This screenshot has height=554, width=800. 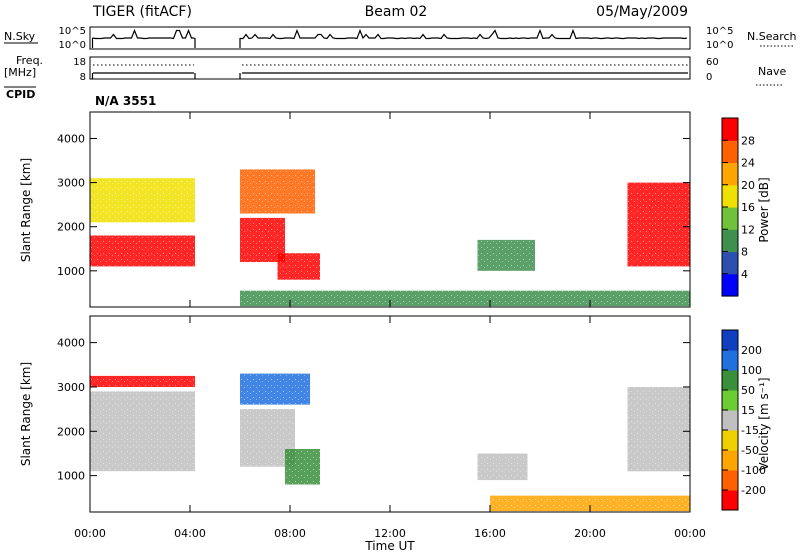 What do you see at coordinates (642, 12) in the screenshot?
I see `date-title: 05/May/2009` at bounding box center [642, 12].